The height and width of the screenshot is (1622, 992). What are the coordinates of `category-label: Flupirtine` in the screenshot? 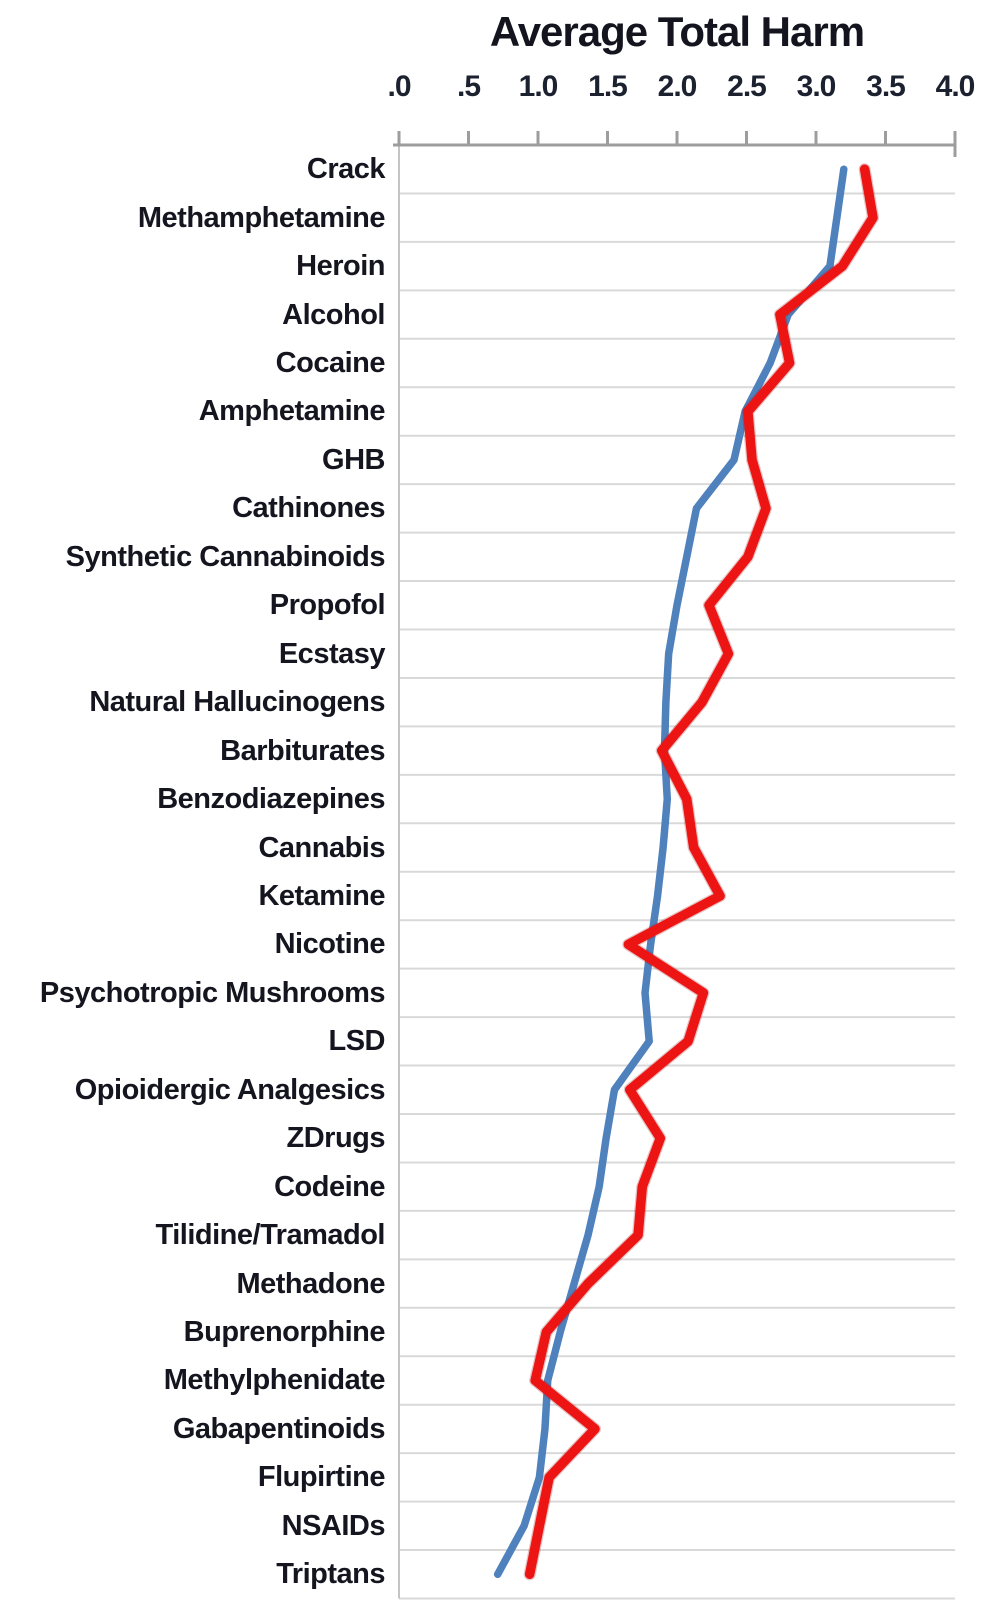 It's located at (321, 1477).